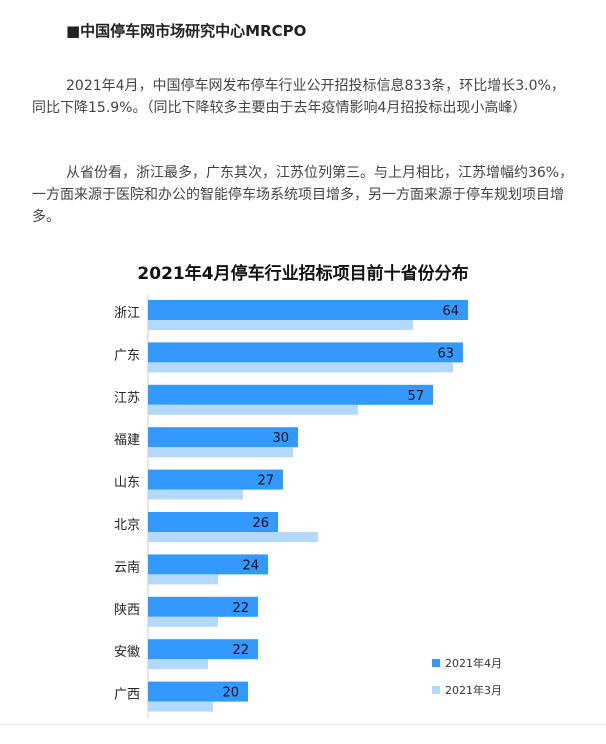 Image resolution: width=606 pixels, height=744 pixels. I want to click on category-label: 广西, so click(127, 695).